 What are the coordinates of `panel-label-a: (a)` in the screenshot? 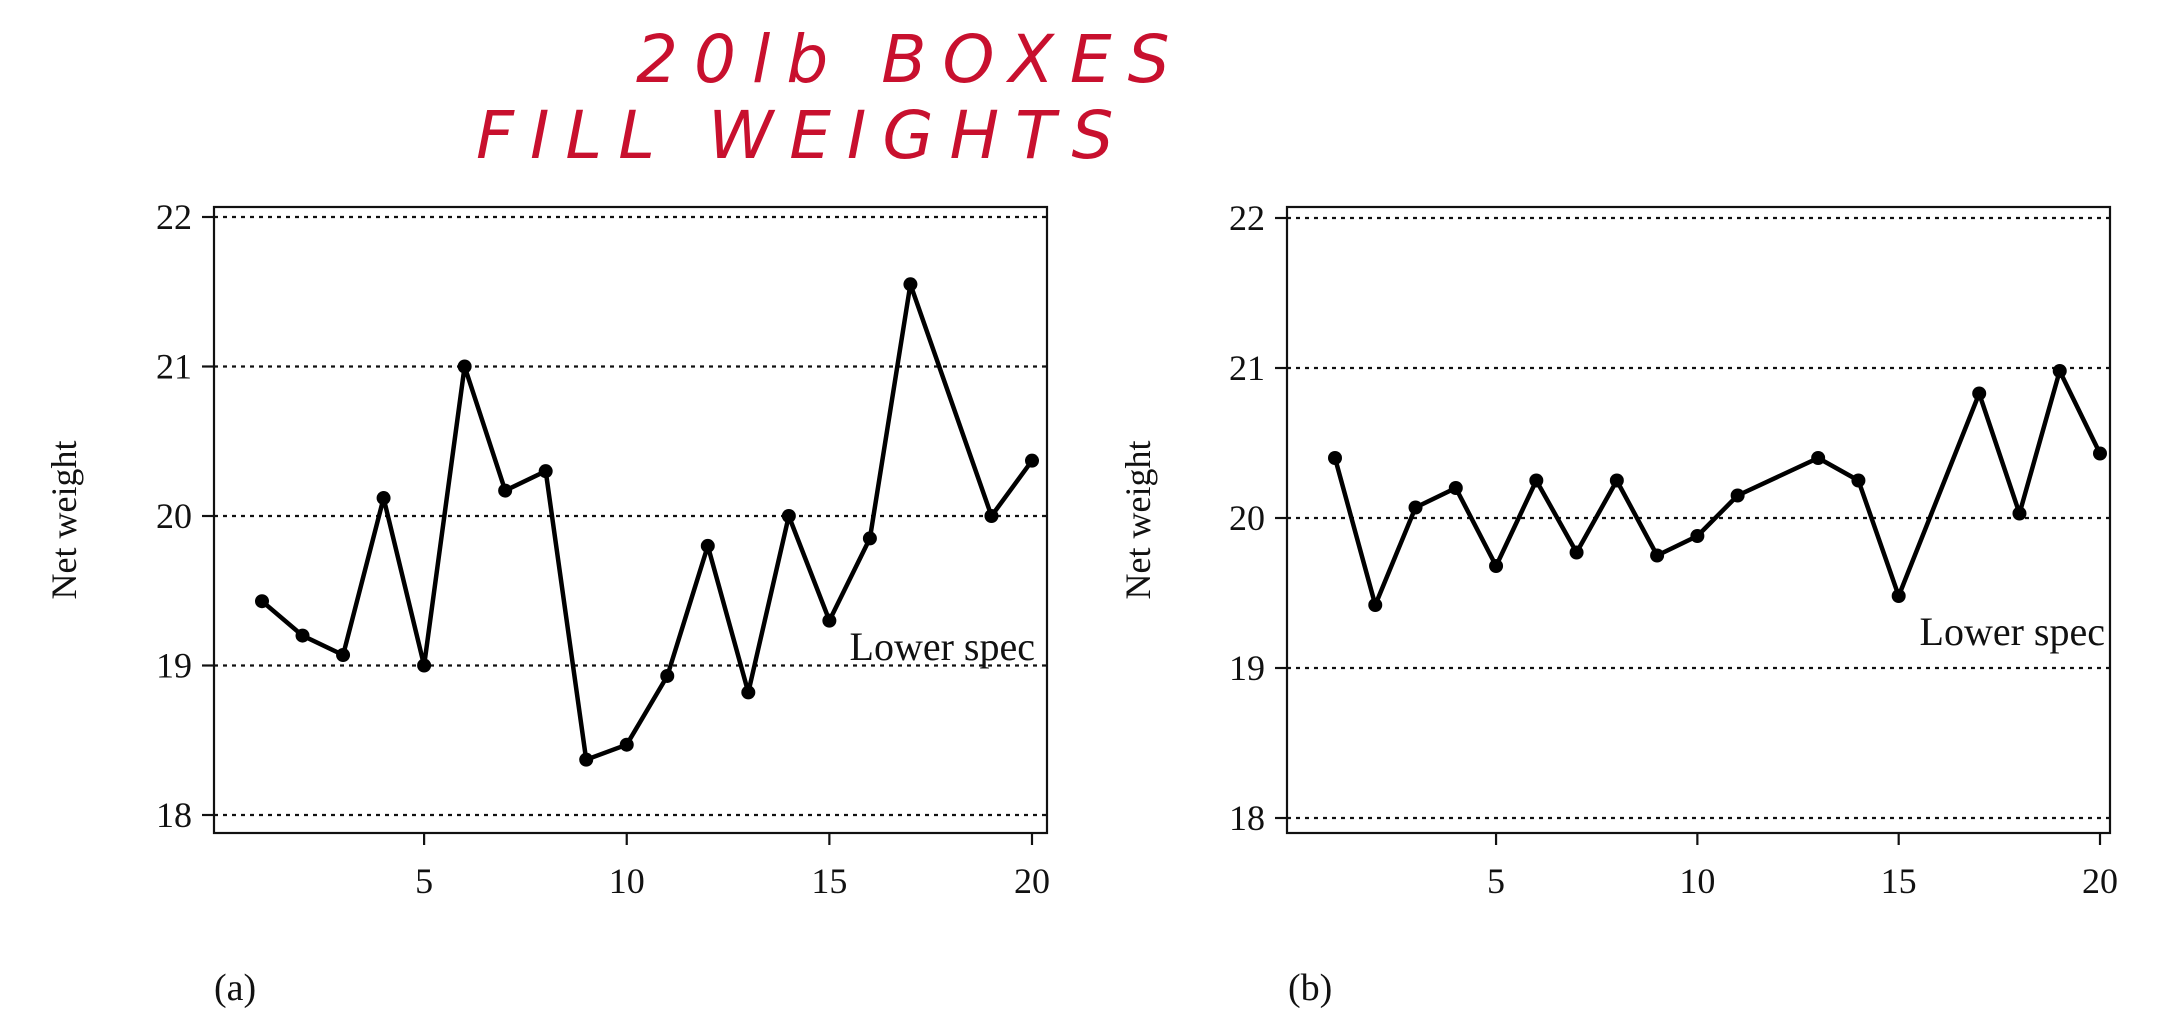 It's located at (235, 988).